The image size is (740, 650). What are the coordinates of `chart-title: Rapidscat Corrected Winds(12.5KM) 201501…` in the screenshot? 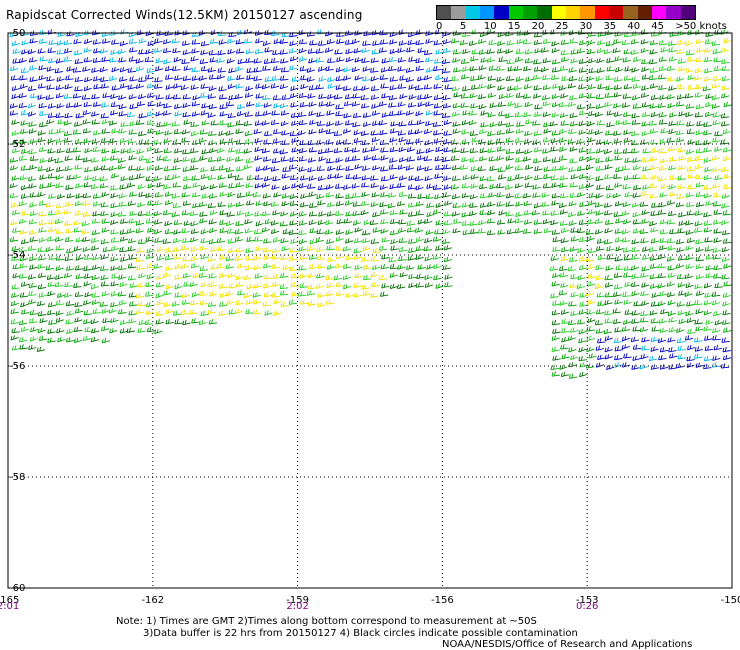 It's located at (184, 15).